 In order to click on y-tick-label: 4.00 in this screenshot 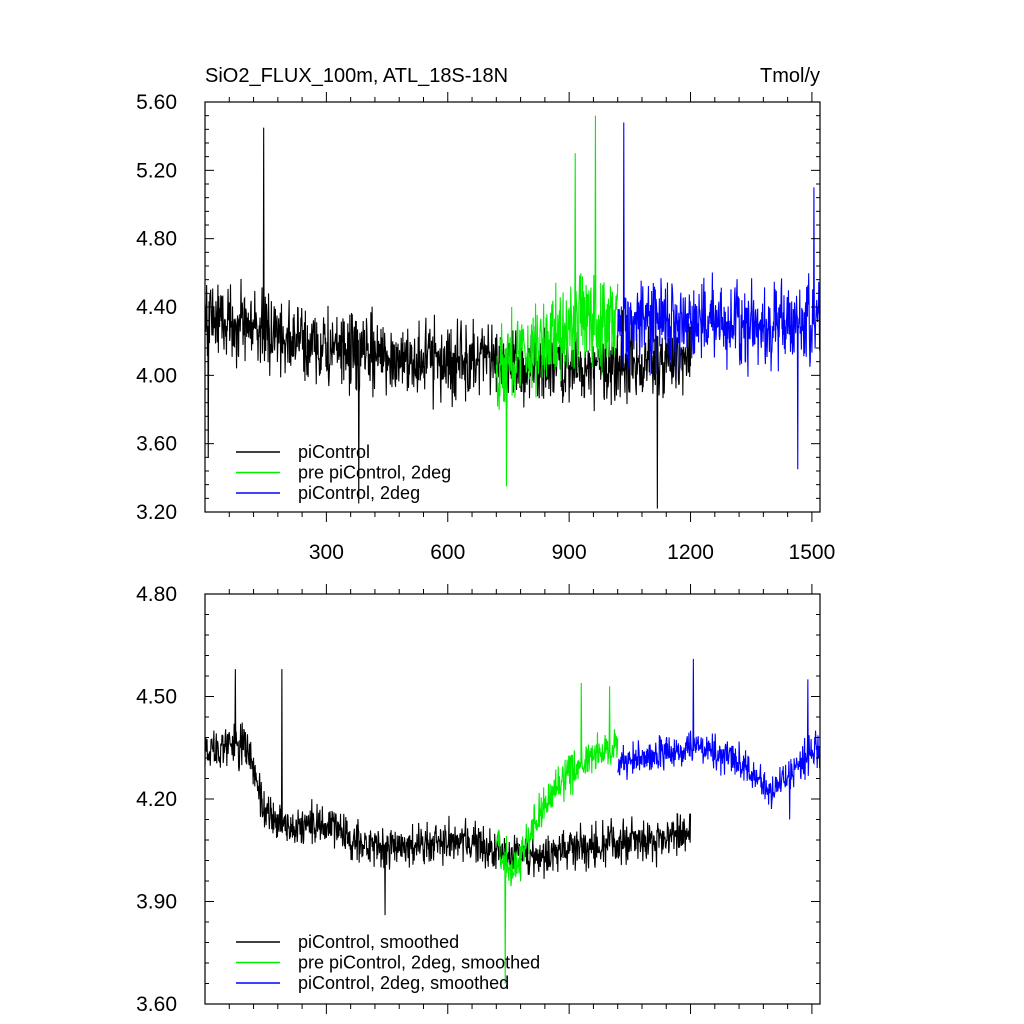, I will do `click(156, 375)`.